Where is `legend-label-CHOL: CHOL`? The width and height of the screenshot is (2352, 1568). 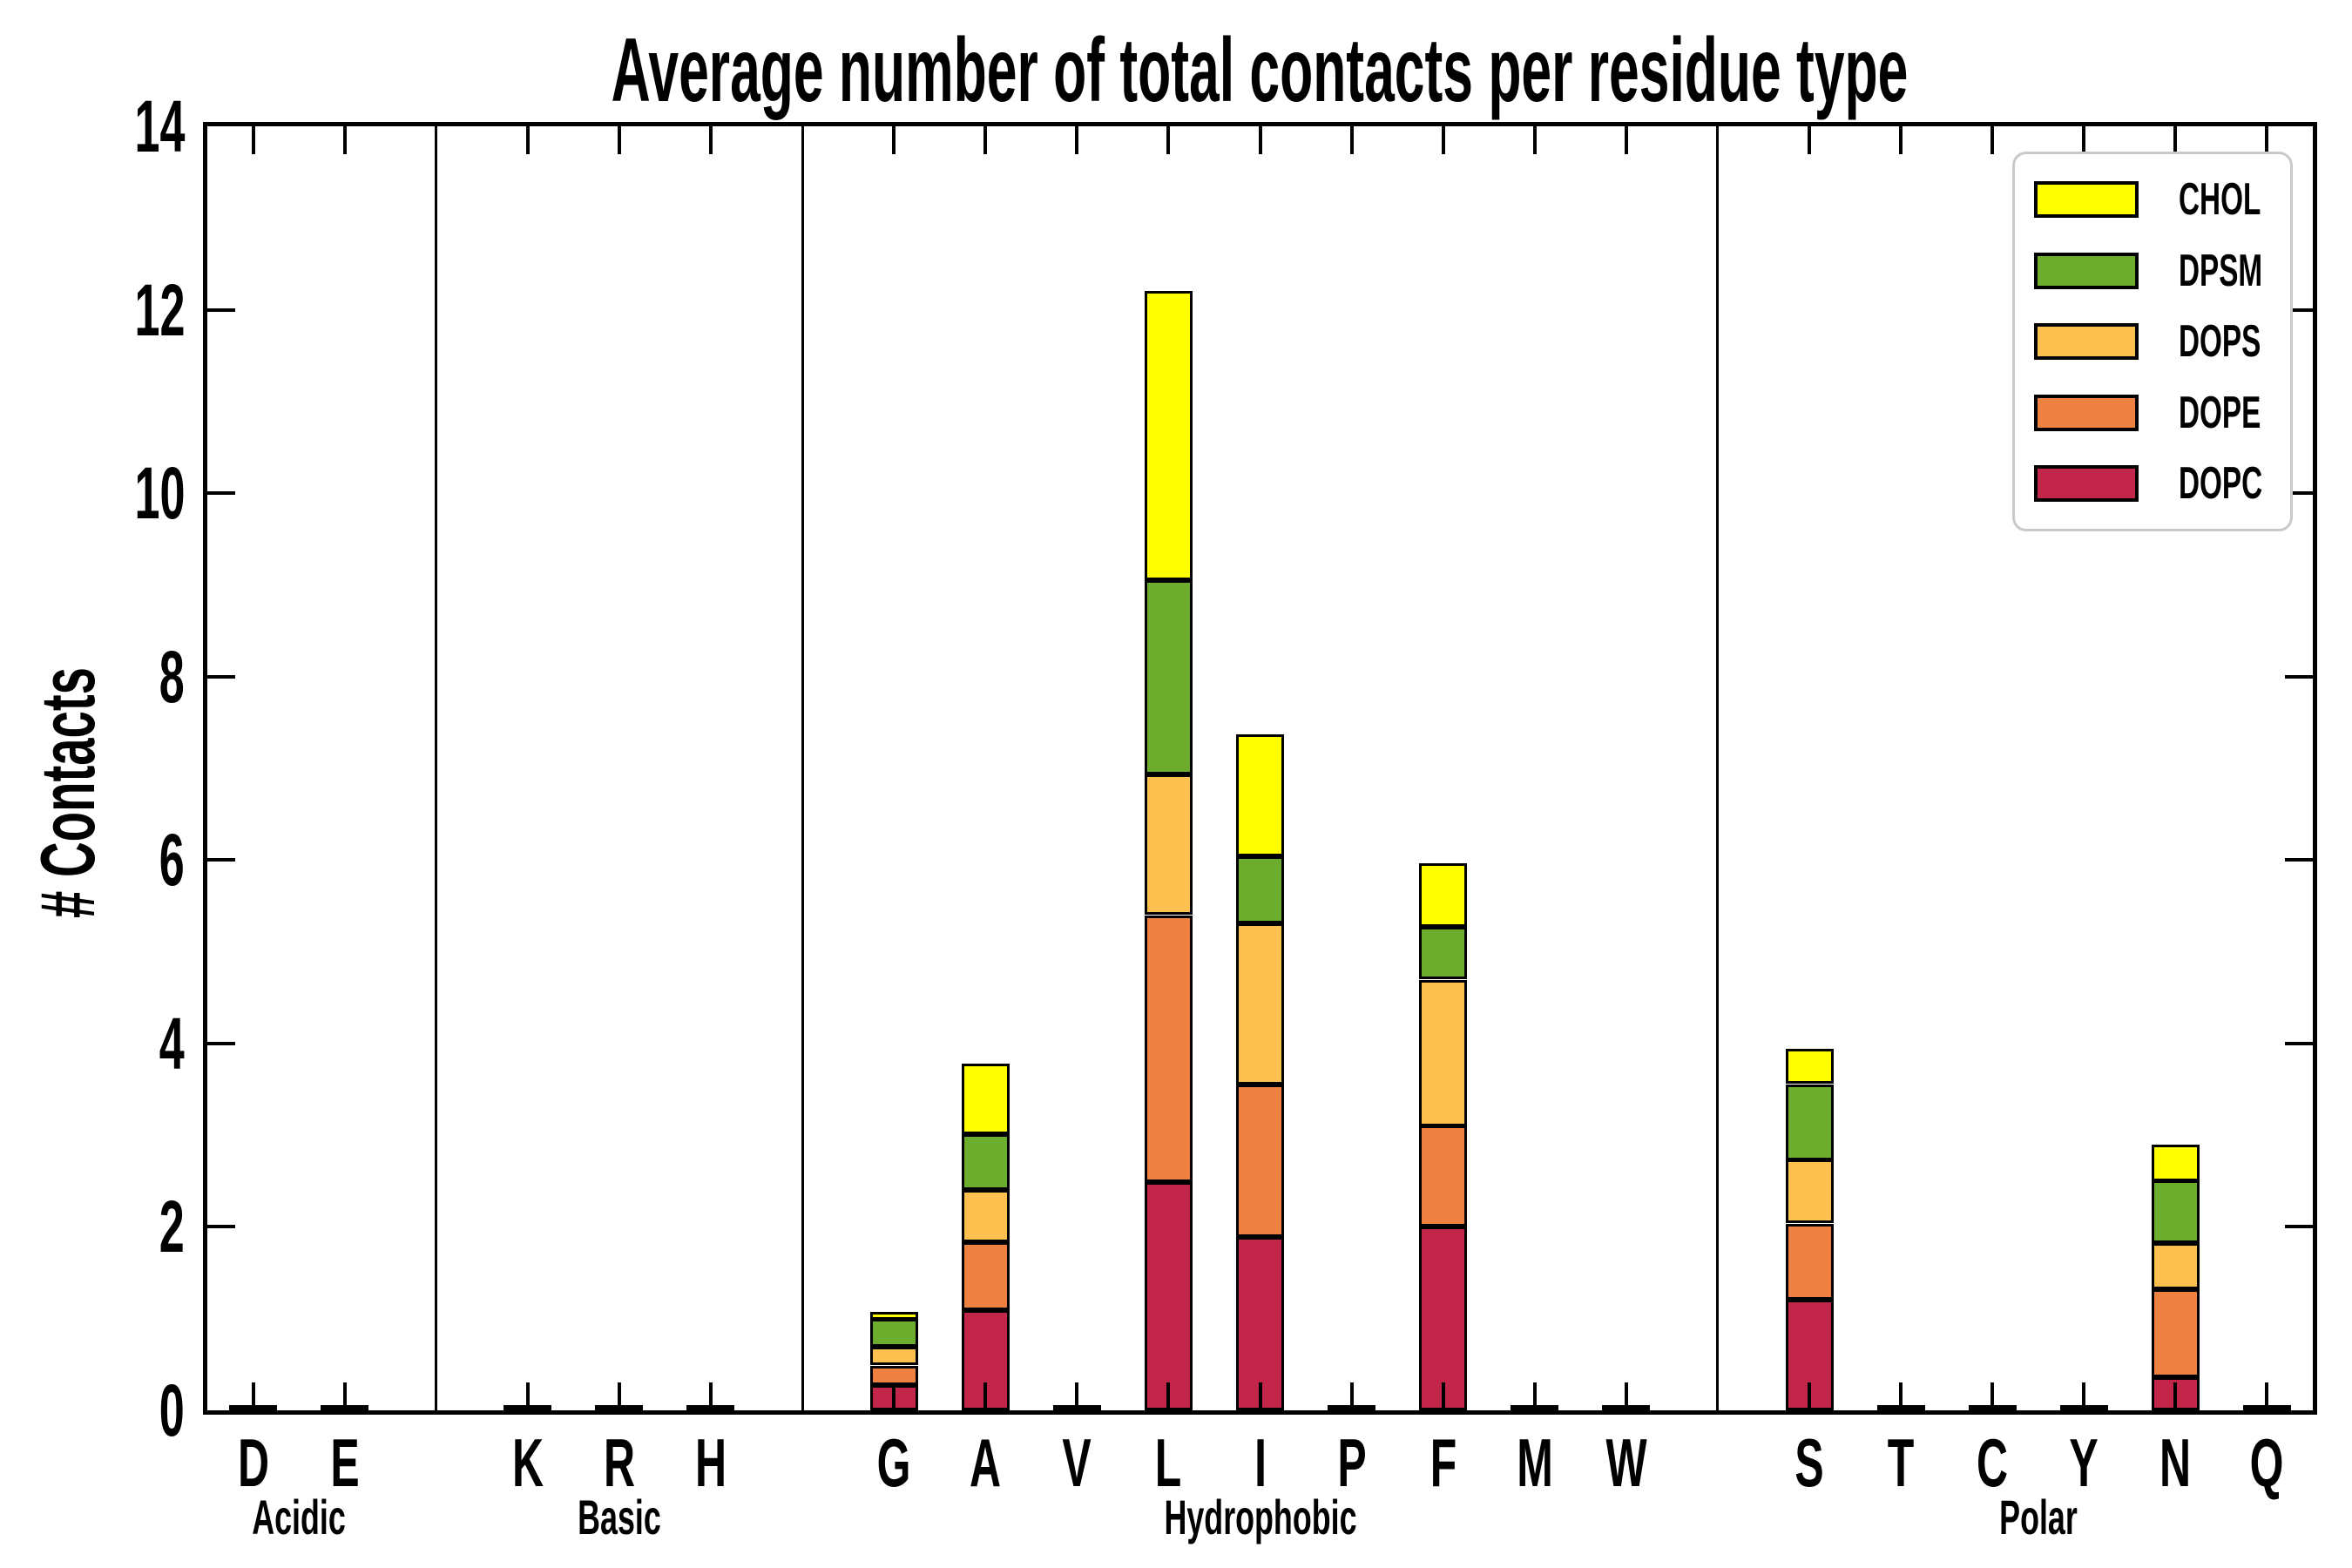
legend-label-CHOL: CHOL is located at coordinates (2220, 199).